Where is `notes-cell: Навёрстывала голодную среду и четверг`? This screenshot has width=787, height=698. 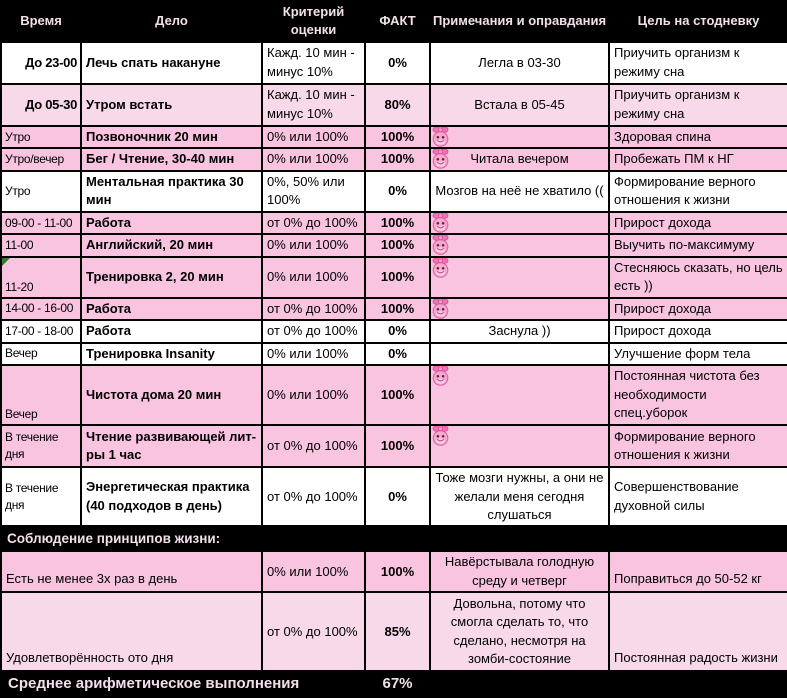 notes-cell: Навёрстывала голодную среду и четверг is located at coordinates (519, 572).